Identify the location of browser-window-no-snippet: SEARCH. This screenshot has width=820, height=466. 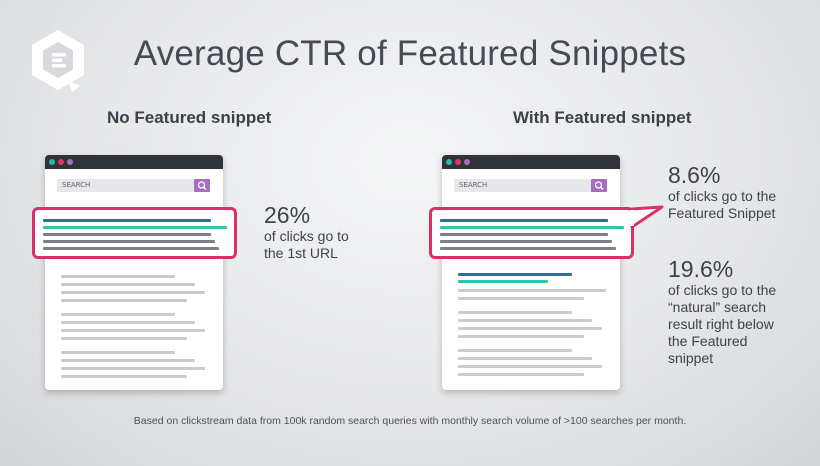
(134, 272).